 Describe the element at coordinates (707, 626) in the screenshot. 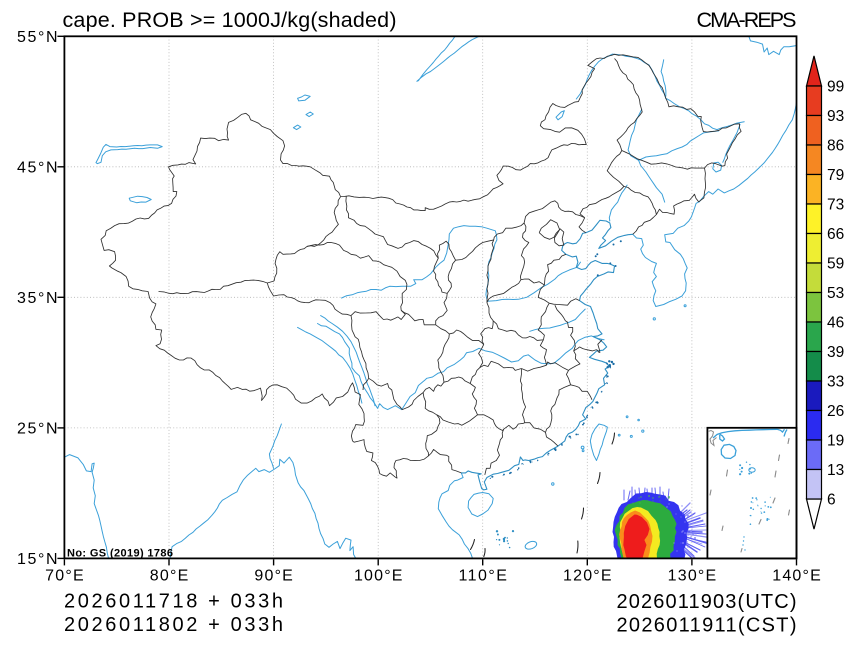

I see `svg-text: 2026011911(CST)` at that location.